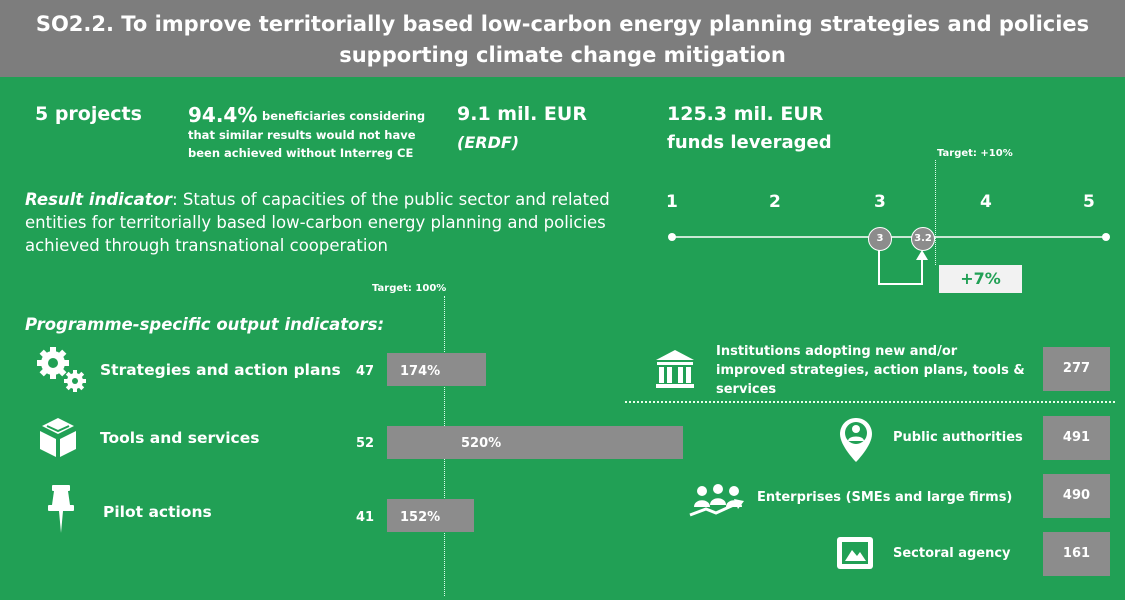 This screenshot has height=600, width=1125. What do you see at coordinates (856, 440) in the screenshot?
I see `location-person-icon` at bounding box center [856, 440].